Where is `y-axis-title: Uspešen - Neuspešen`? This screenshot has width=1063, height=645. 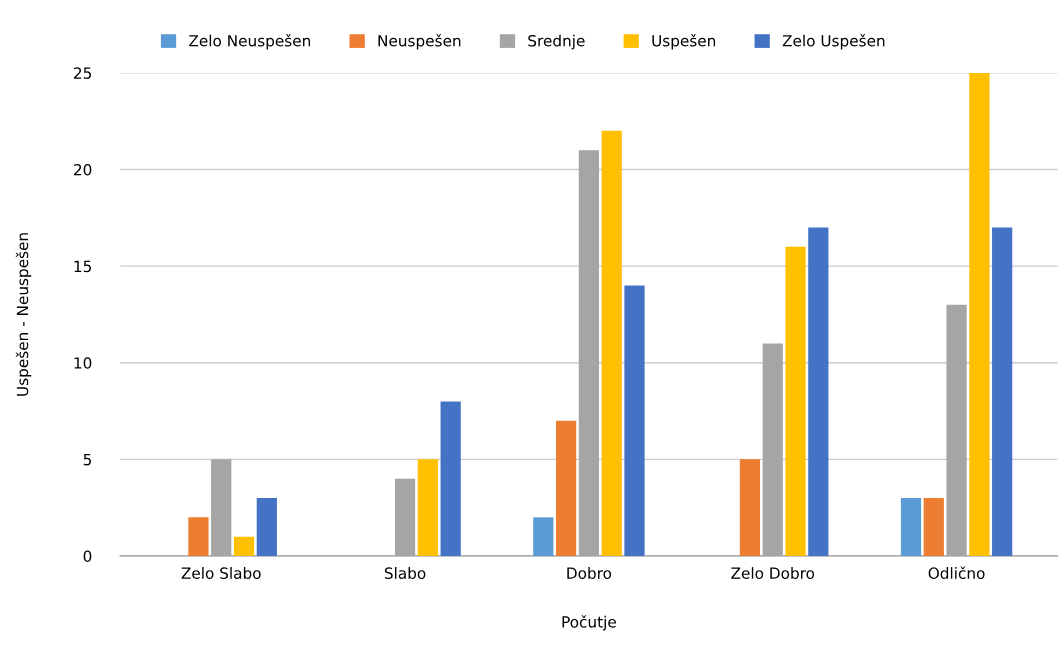 y-axis-title: Uspešen - Neuspešen is located at coordinates (23, 314).